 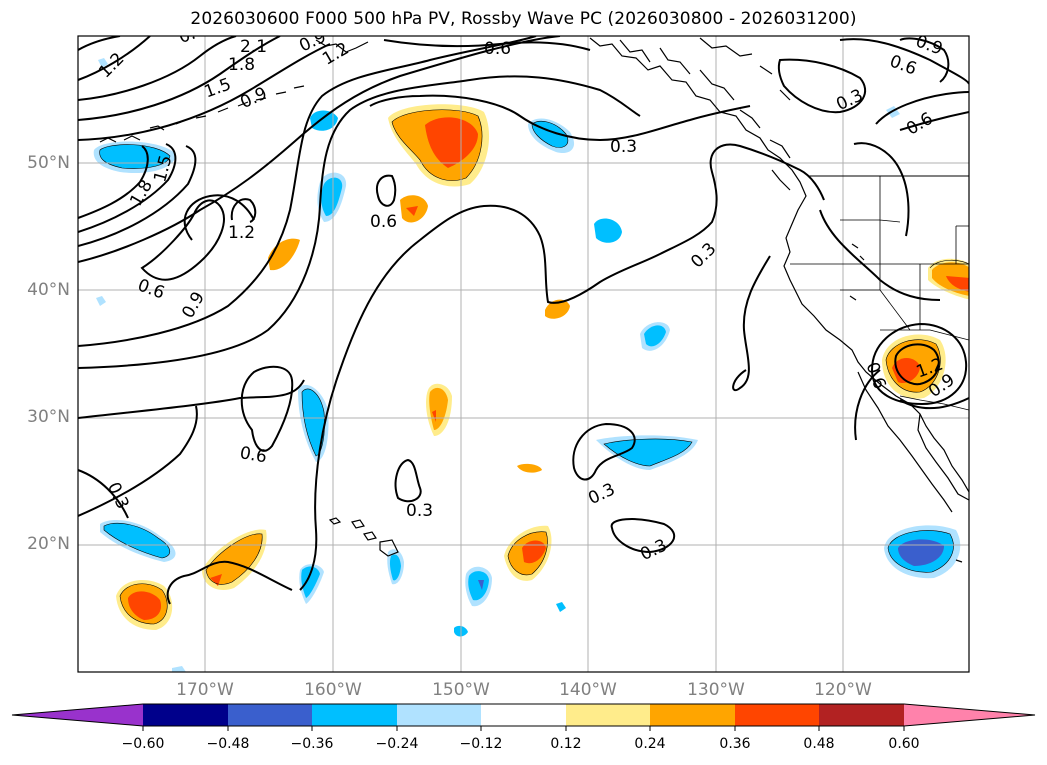 I want to click on longitude-label: 140°W, so click(x=588, y=690).